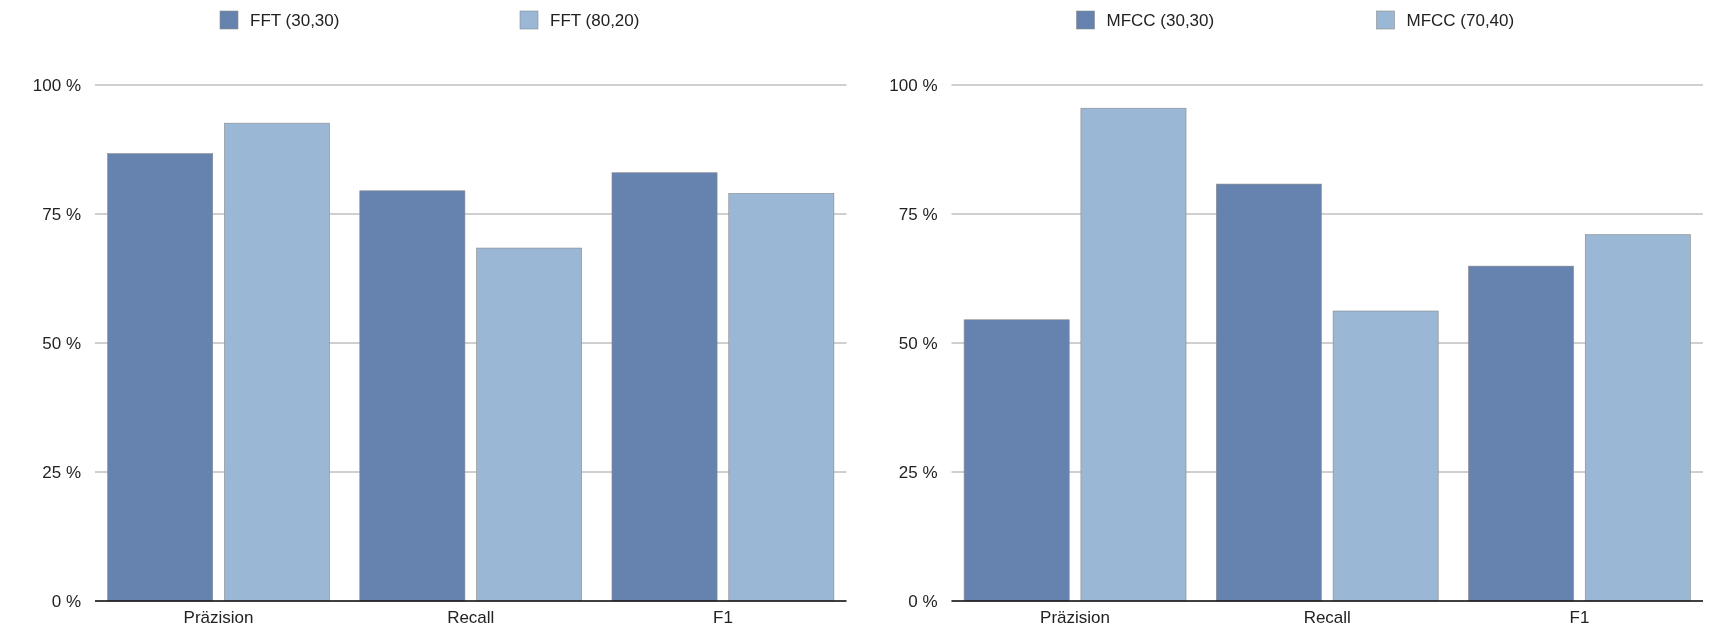 The height and width of the screenshot is (634, 1713). I want to click on legend-label: MFCC (30,30), so click(1160, 20).